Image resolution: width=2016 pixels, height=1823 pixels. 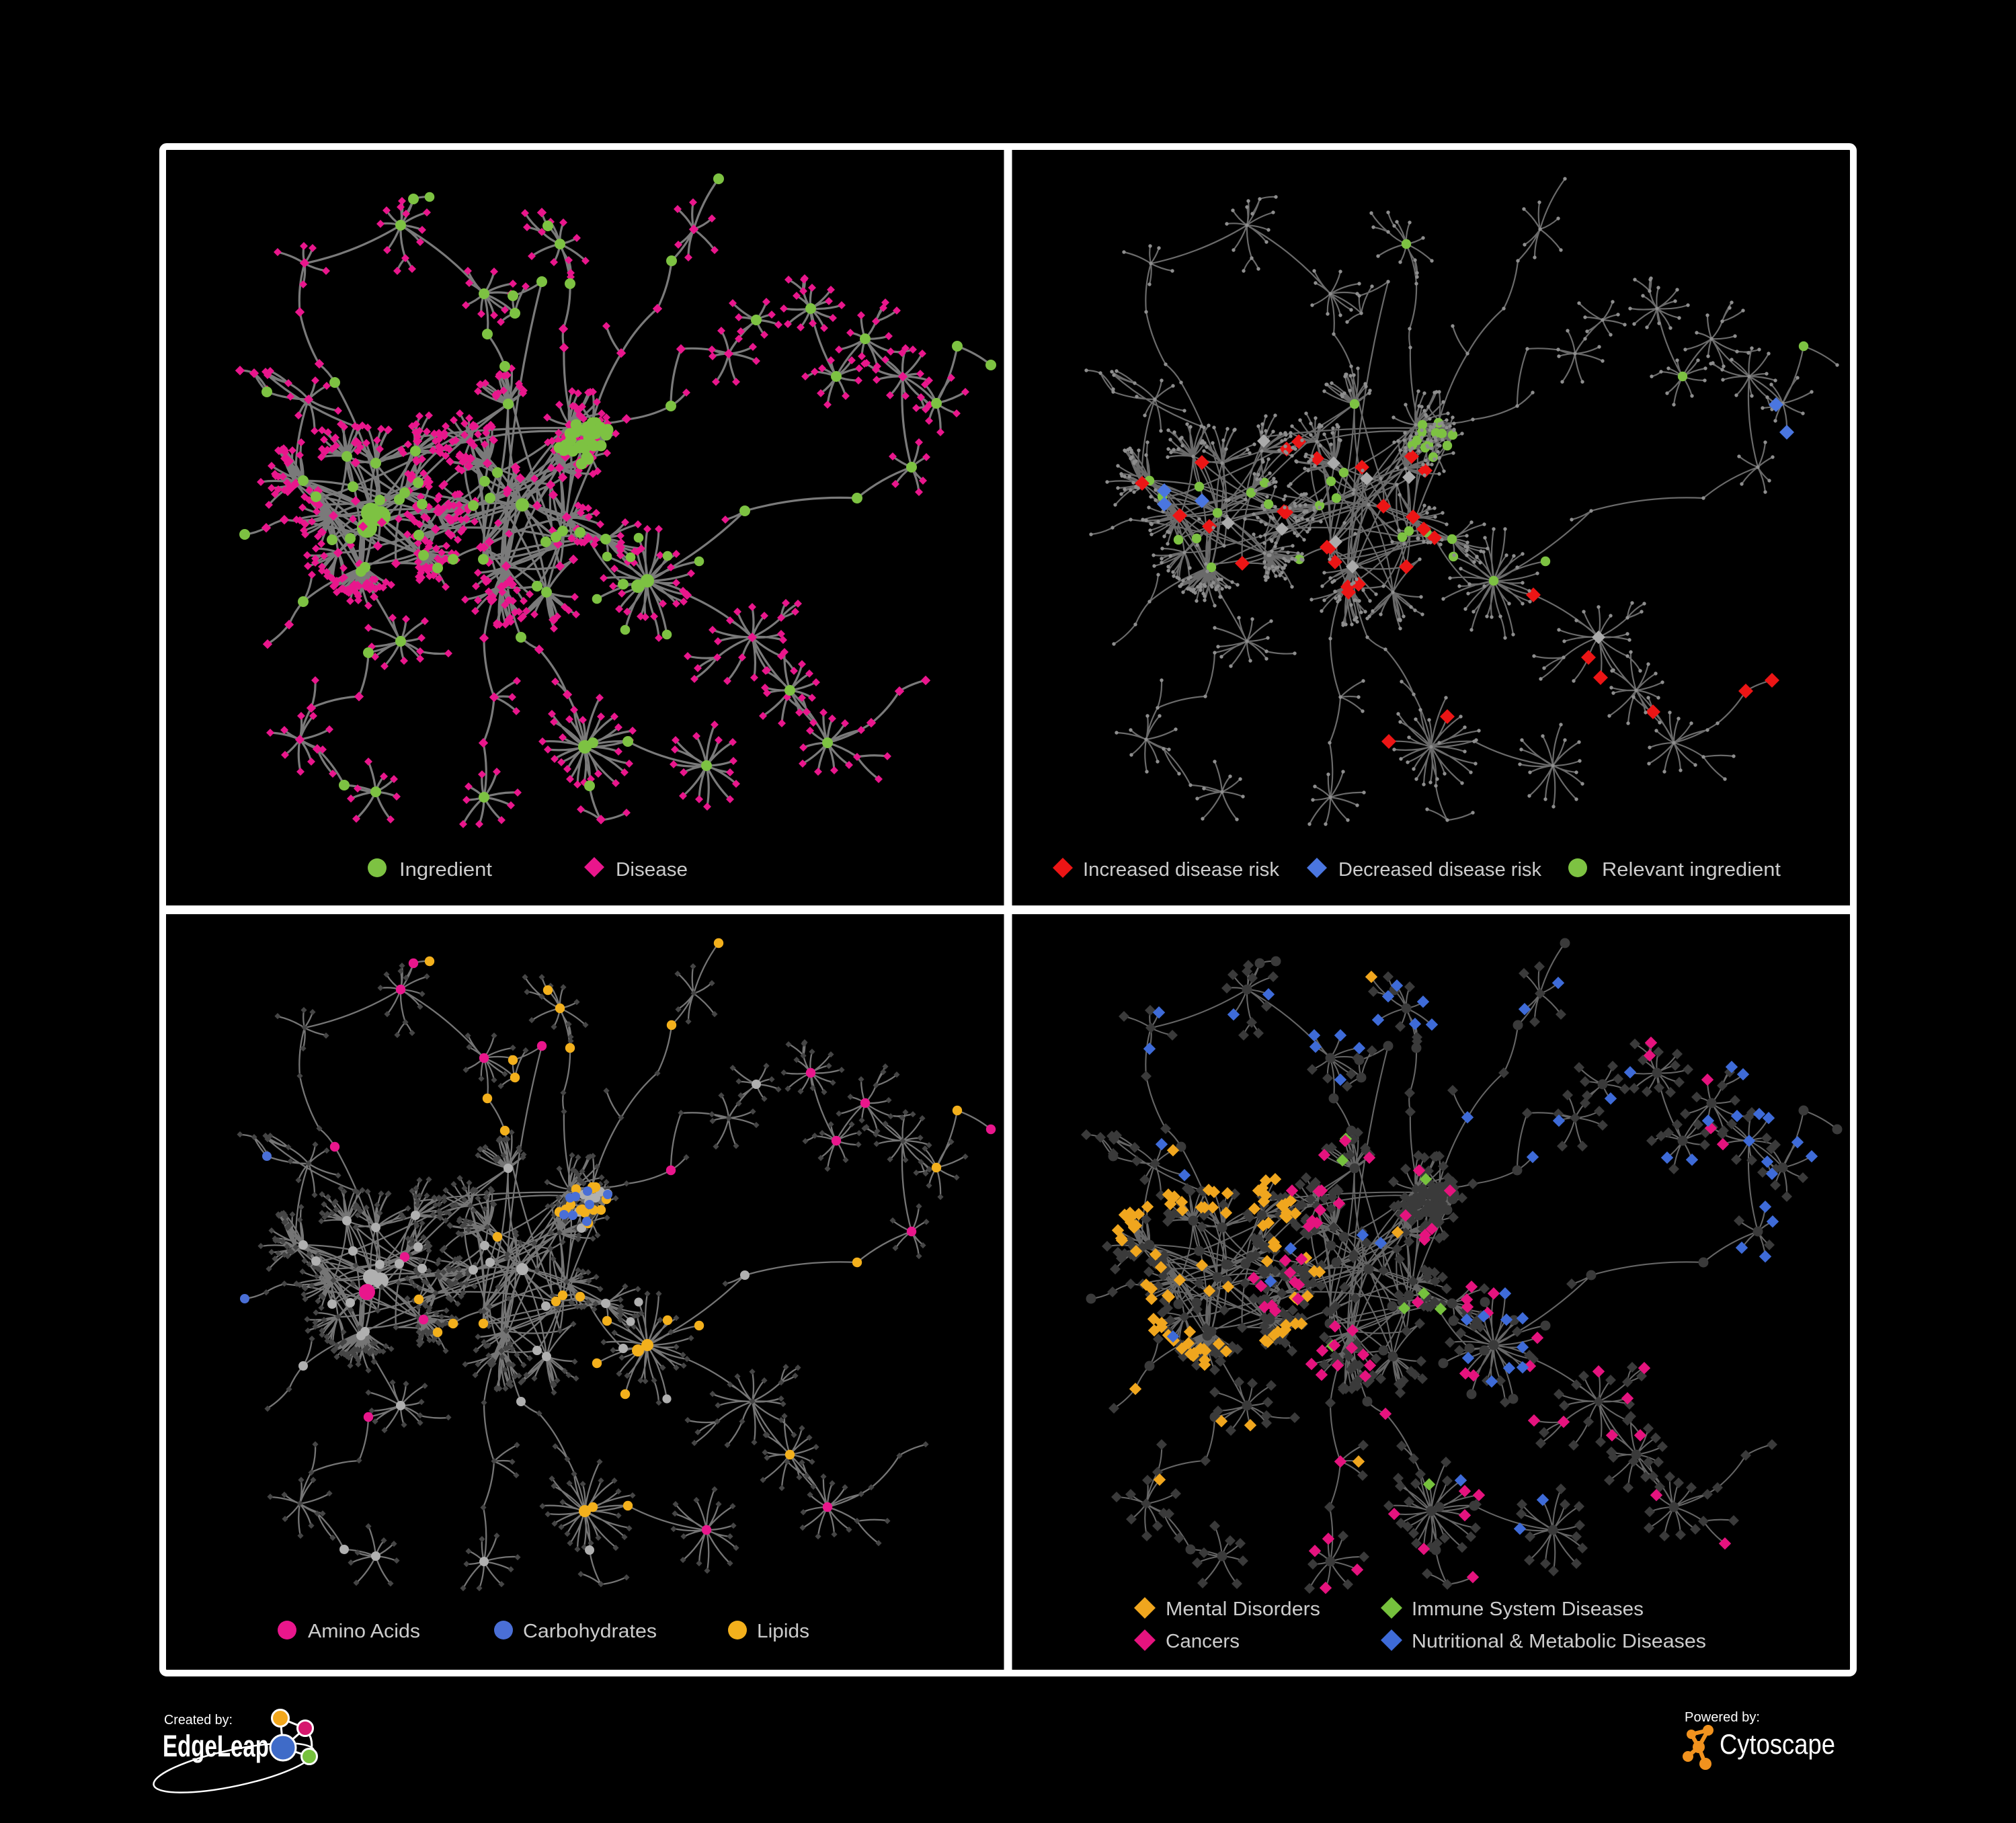 I want to click on svg-text: Disease, so click(x=652, y=870).